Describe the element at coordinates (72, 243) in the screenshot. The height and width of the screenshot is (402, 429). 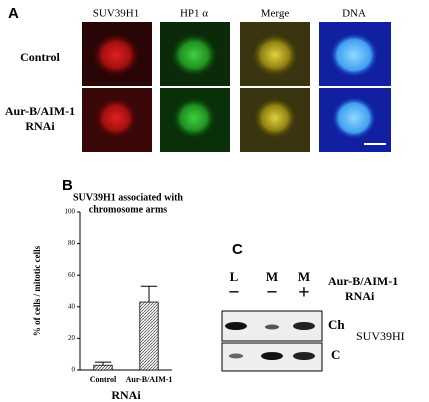
I see `y-tick-label: 80` at that location.